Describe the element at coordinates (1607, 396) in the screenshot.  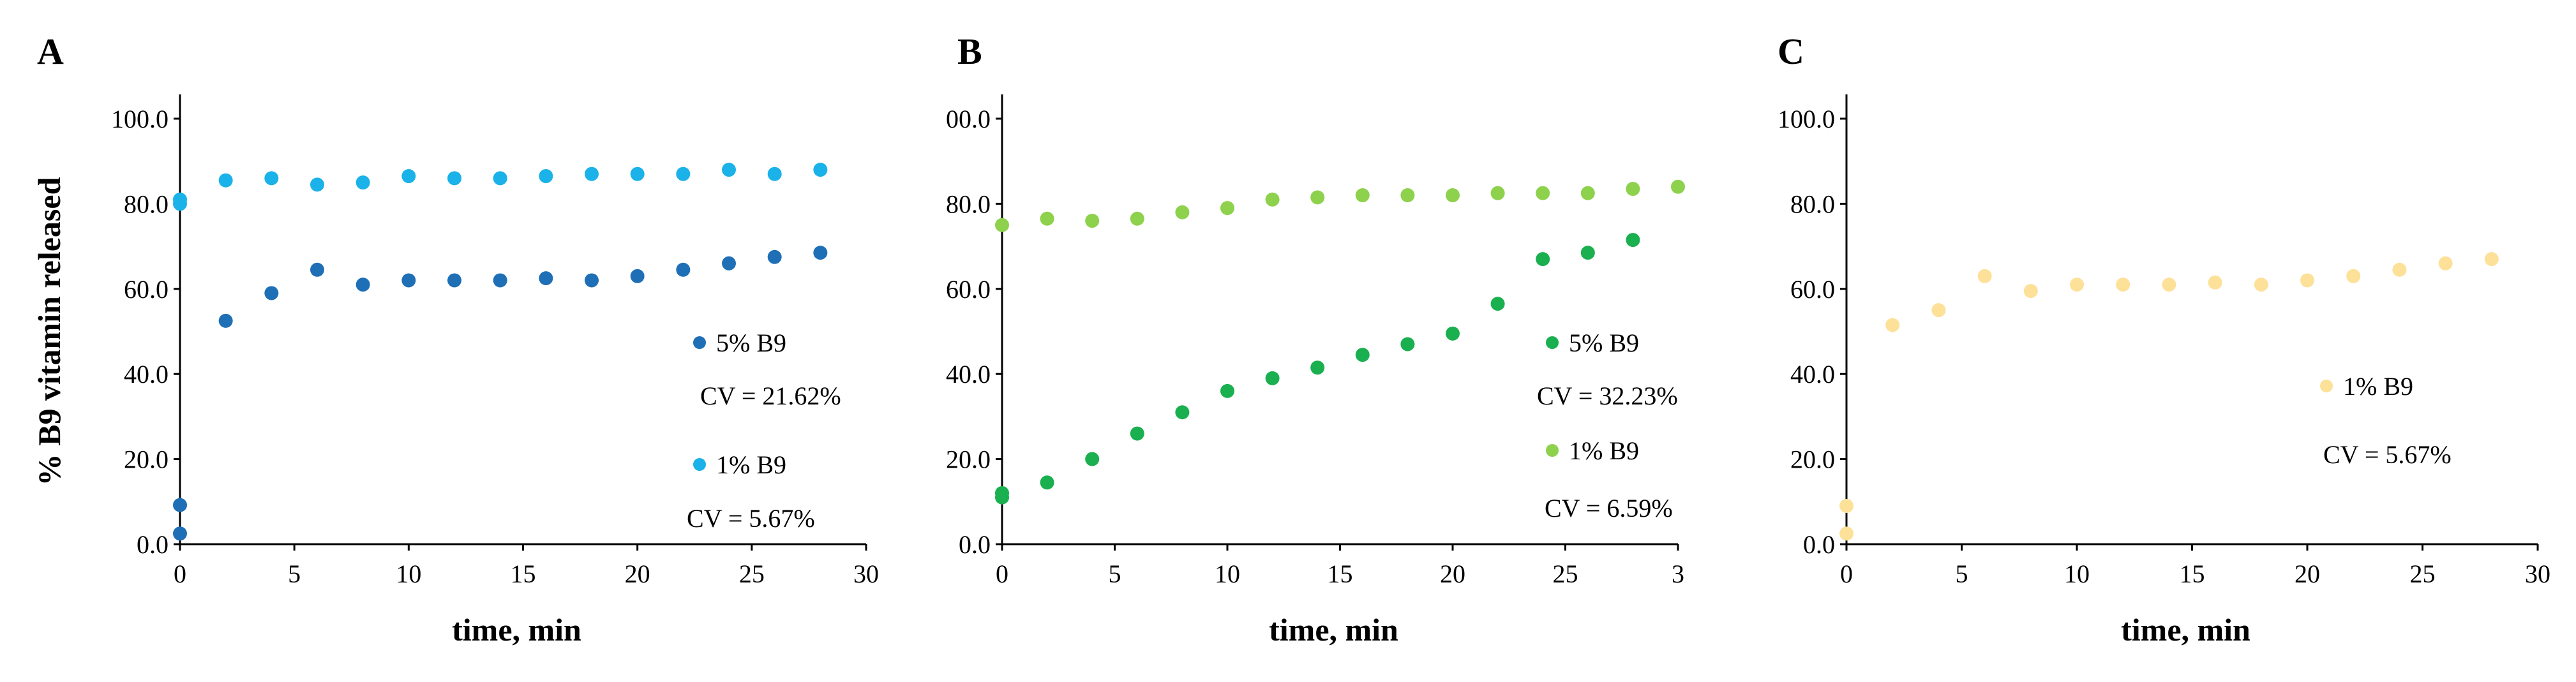
I see `cv-annotation: CV = 32.23%` at that location.